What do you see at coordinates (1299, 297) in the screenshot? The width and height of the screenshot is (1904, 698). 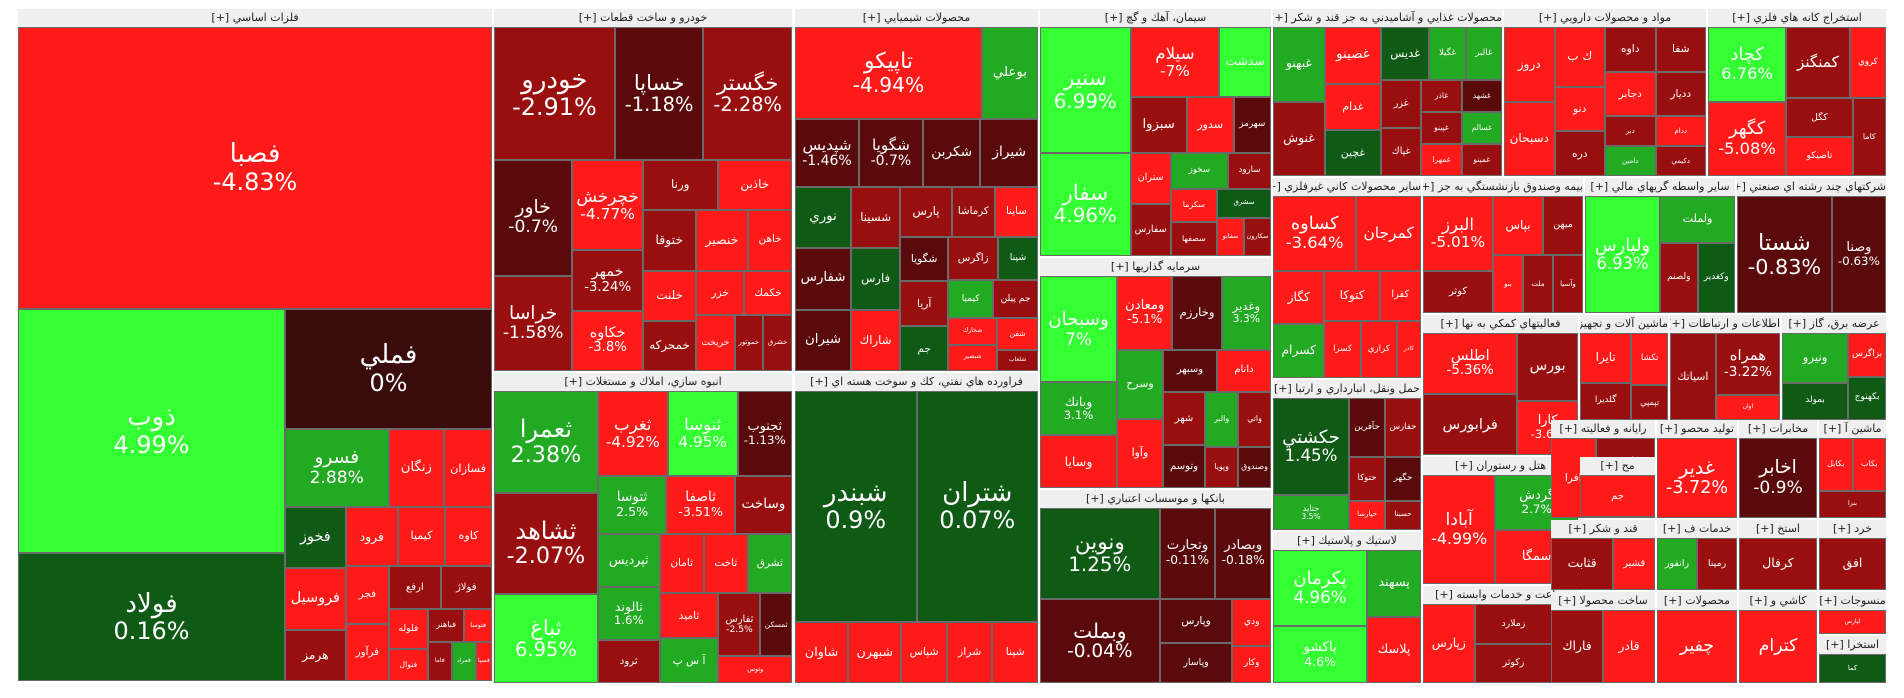 I see `stock-tile: كگاز` at bounding box center [1299, 297].